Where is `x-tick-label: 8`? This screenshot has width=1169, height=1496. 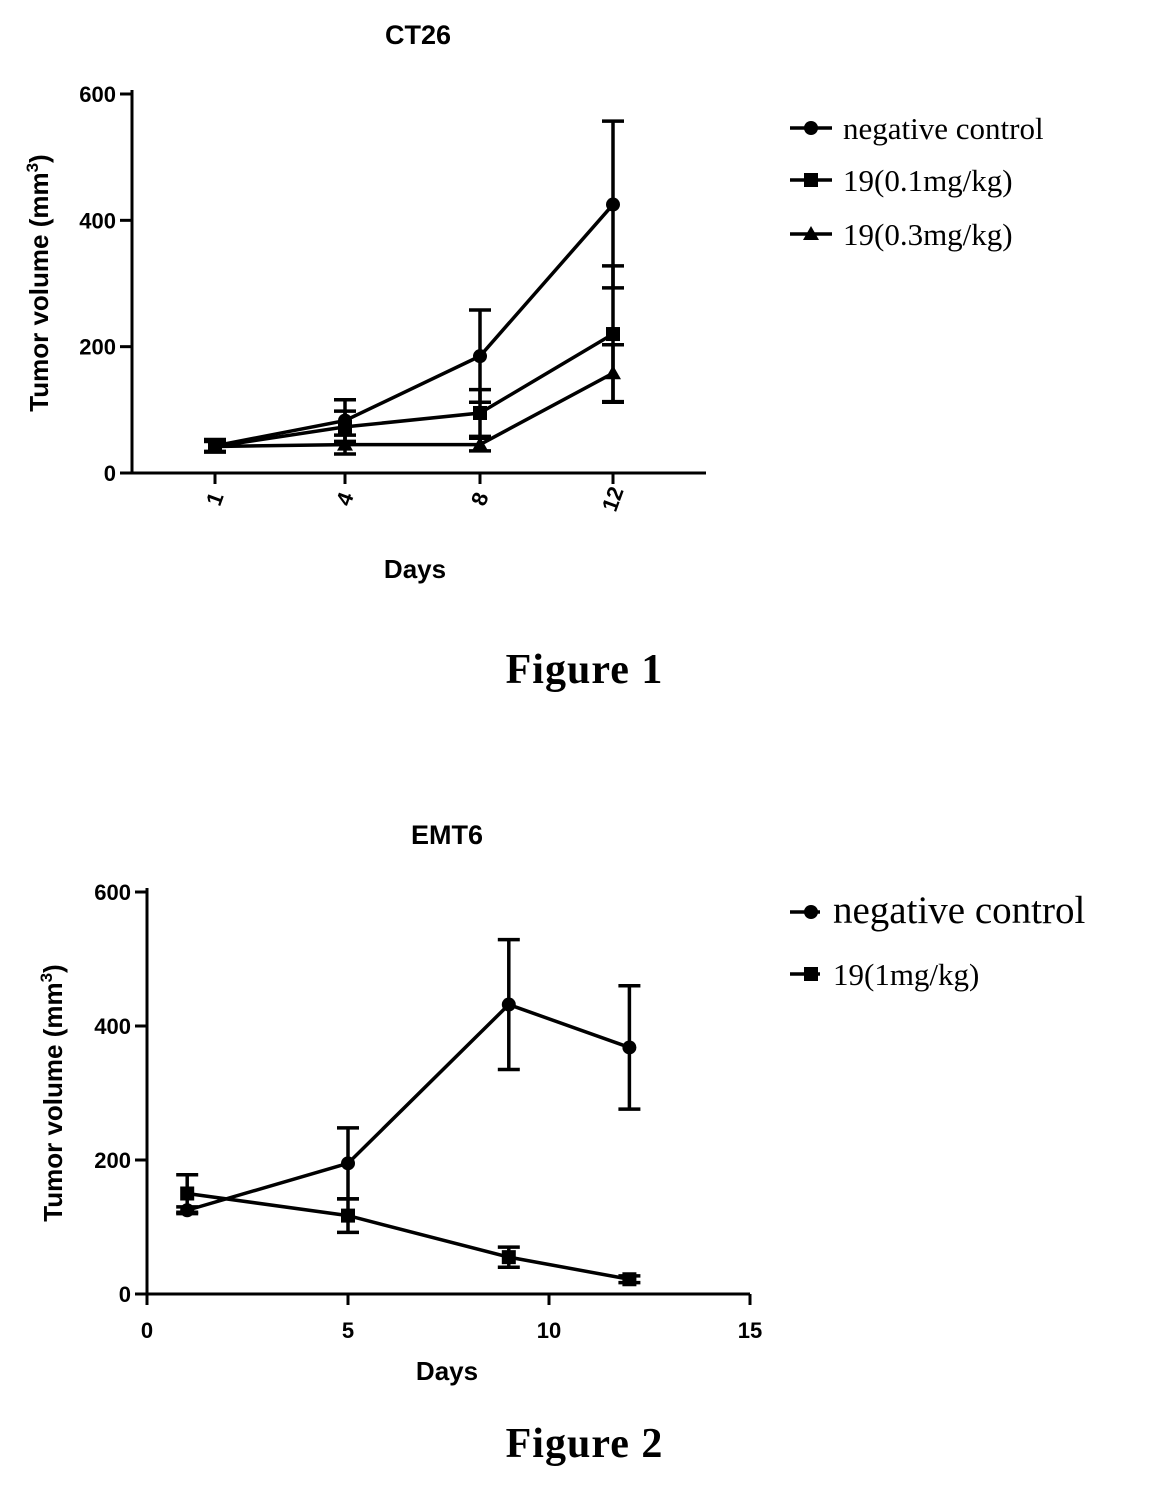 x-tick-label: 8 is located at coordinates (480, 499).